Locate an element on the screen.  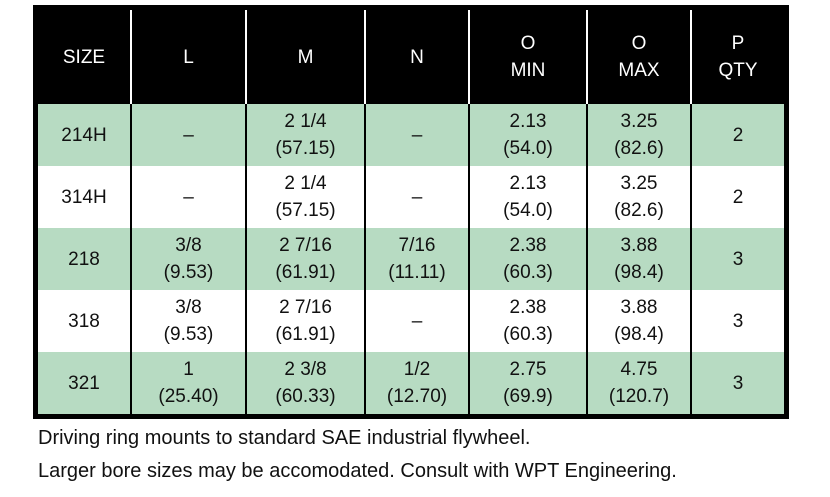
column-header-line: M is located at coordinates (305, 57).